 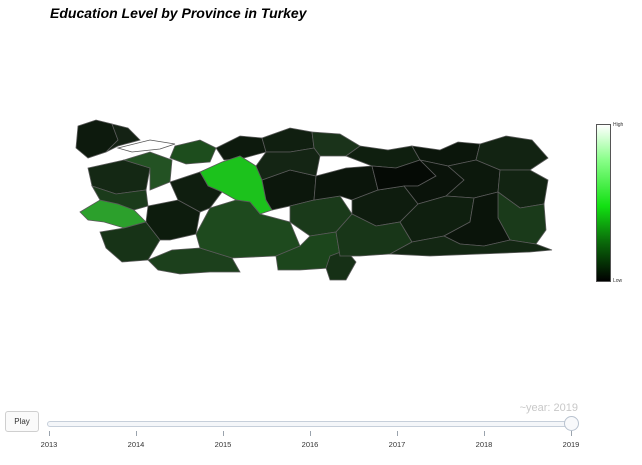 I want to click on province-konya, so click(x=248, y=229).